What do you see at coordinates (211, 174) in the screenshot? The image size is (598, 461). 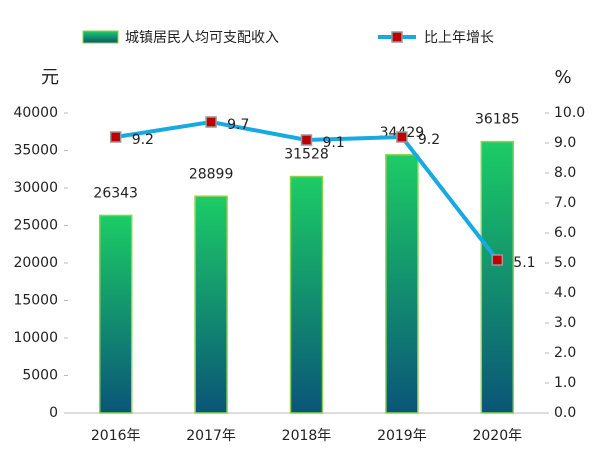 I see `bar-value-label: 28899` at bounding box center [211, 174].